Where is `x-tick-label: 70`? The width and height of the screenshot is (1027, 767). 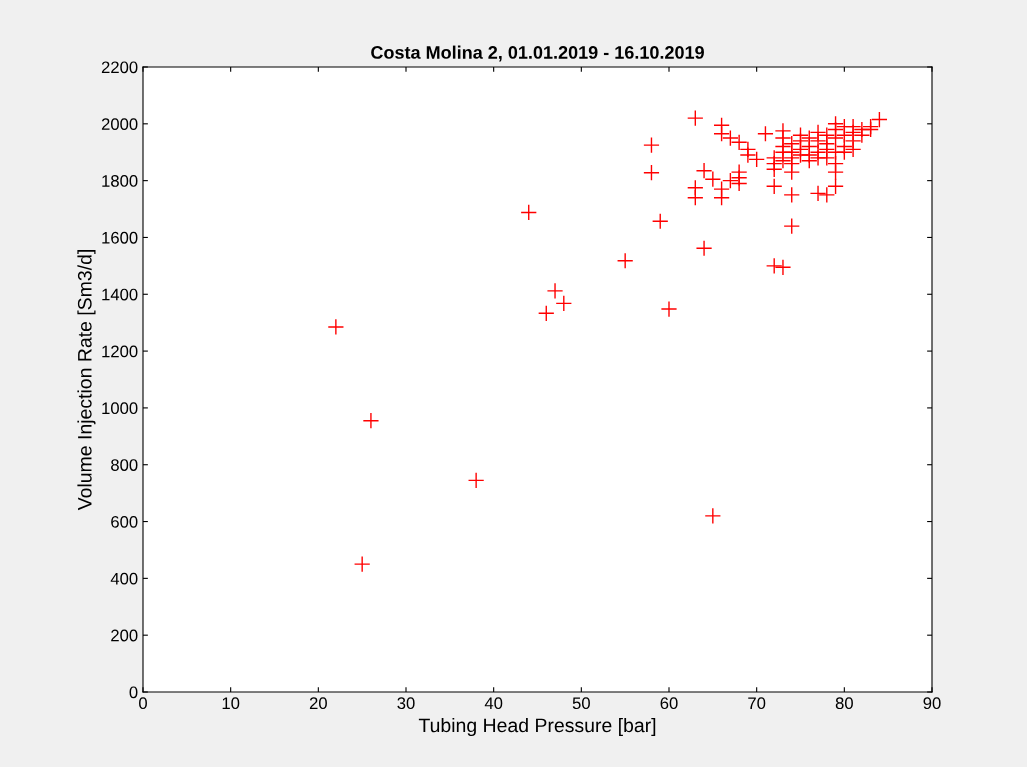 x-tick-label: 70 is located at coordinates (757, 703).